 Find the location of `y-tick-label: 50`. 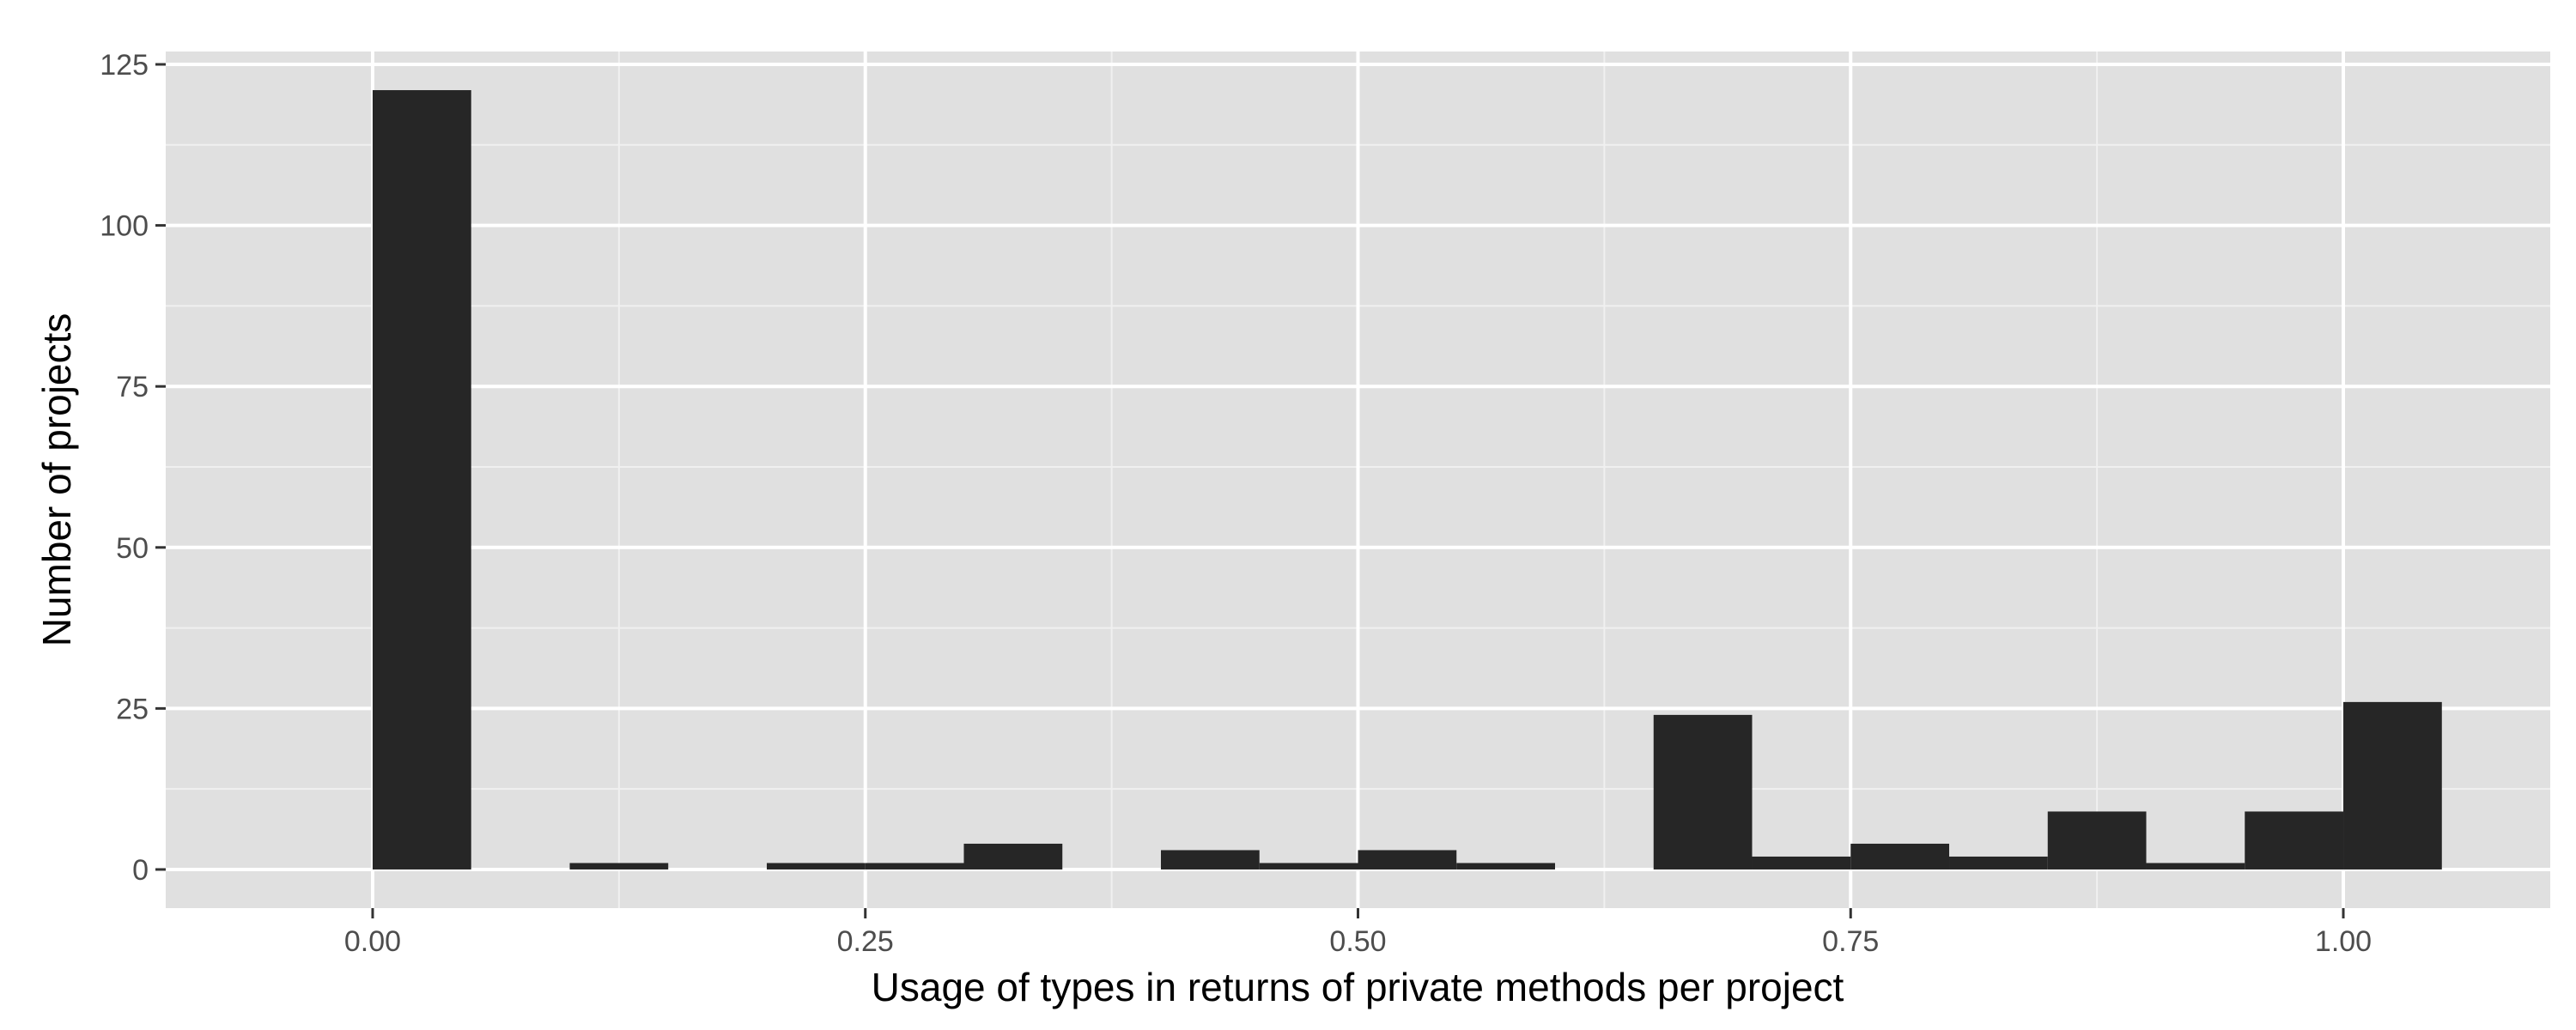

y-tick-label: 50 is located at coordinates (132, 548).